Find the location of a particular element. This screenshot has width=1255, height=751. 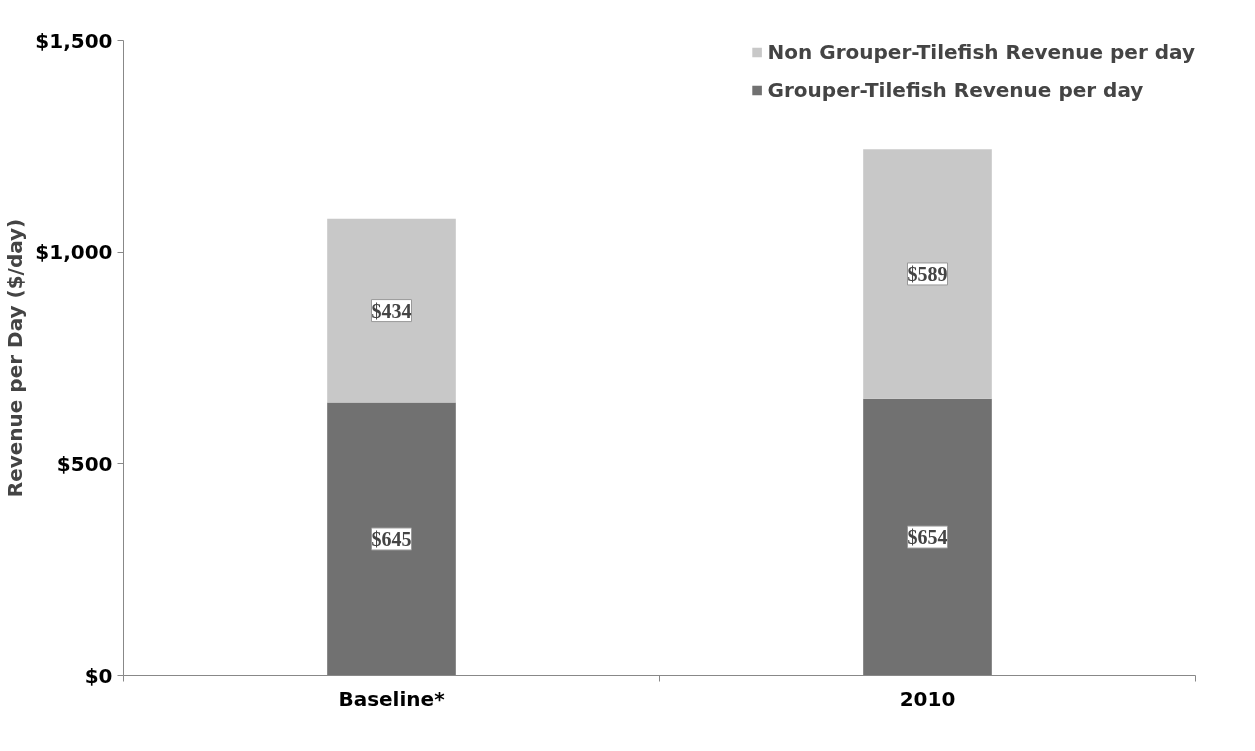

data-label: $434 is located at coordinates (391, 310).